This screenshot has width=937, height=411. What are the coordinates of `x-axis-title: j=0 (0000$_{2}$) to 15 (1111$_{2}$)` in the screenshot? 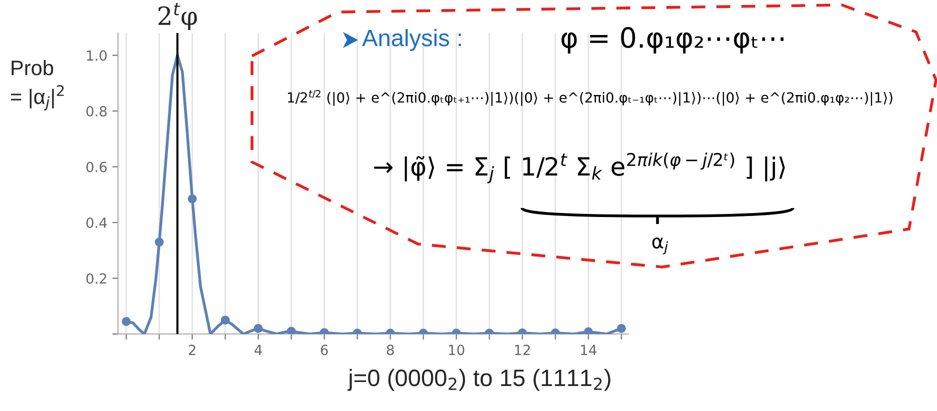 It's located at (479, 379).